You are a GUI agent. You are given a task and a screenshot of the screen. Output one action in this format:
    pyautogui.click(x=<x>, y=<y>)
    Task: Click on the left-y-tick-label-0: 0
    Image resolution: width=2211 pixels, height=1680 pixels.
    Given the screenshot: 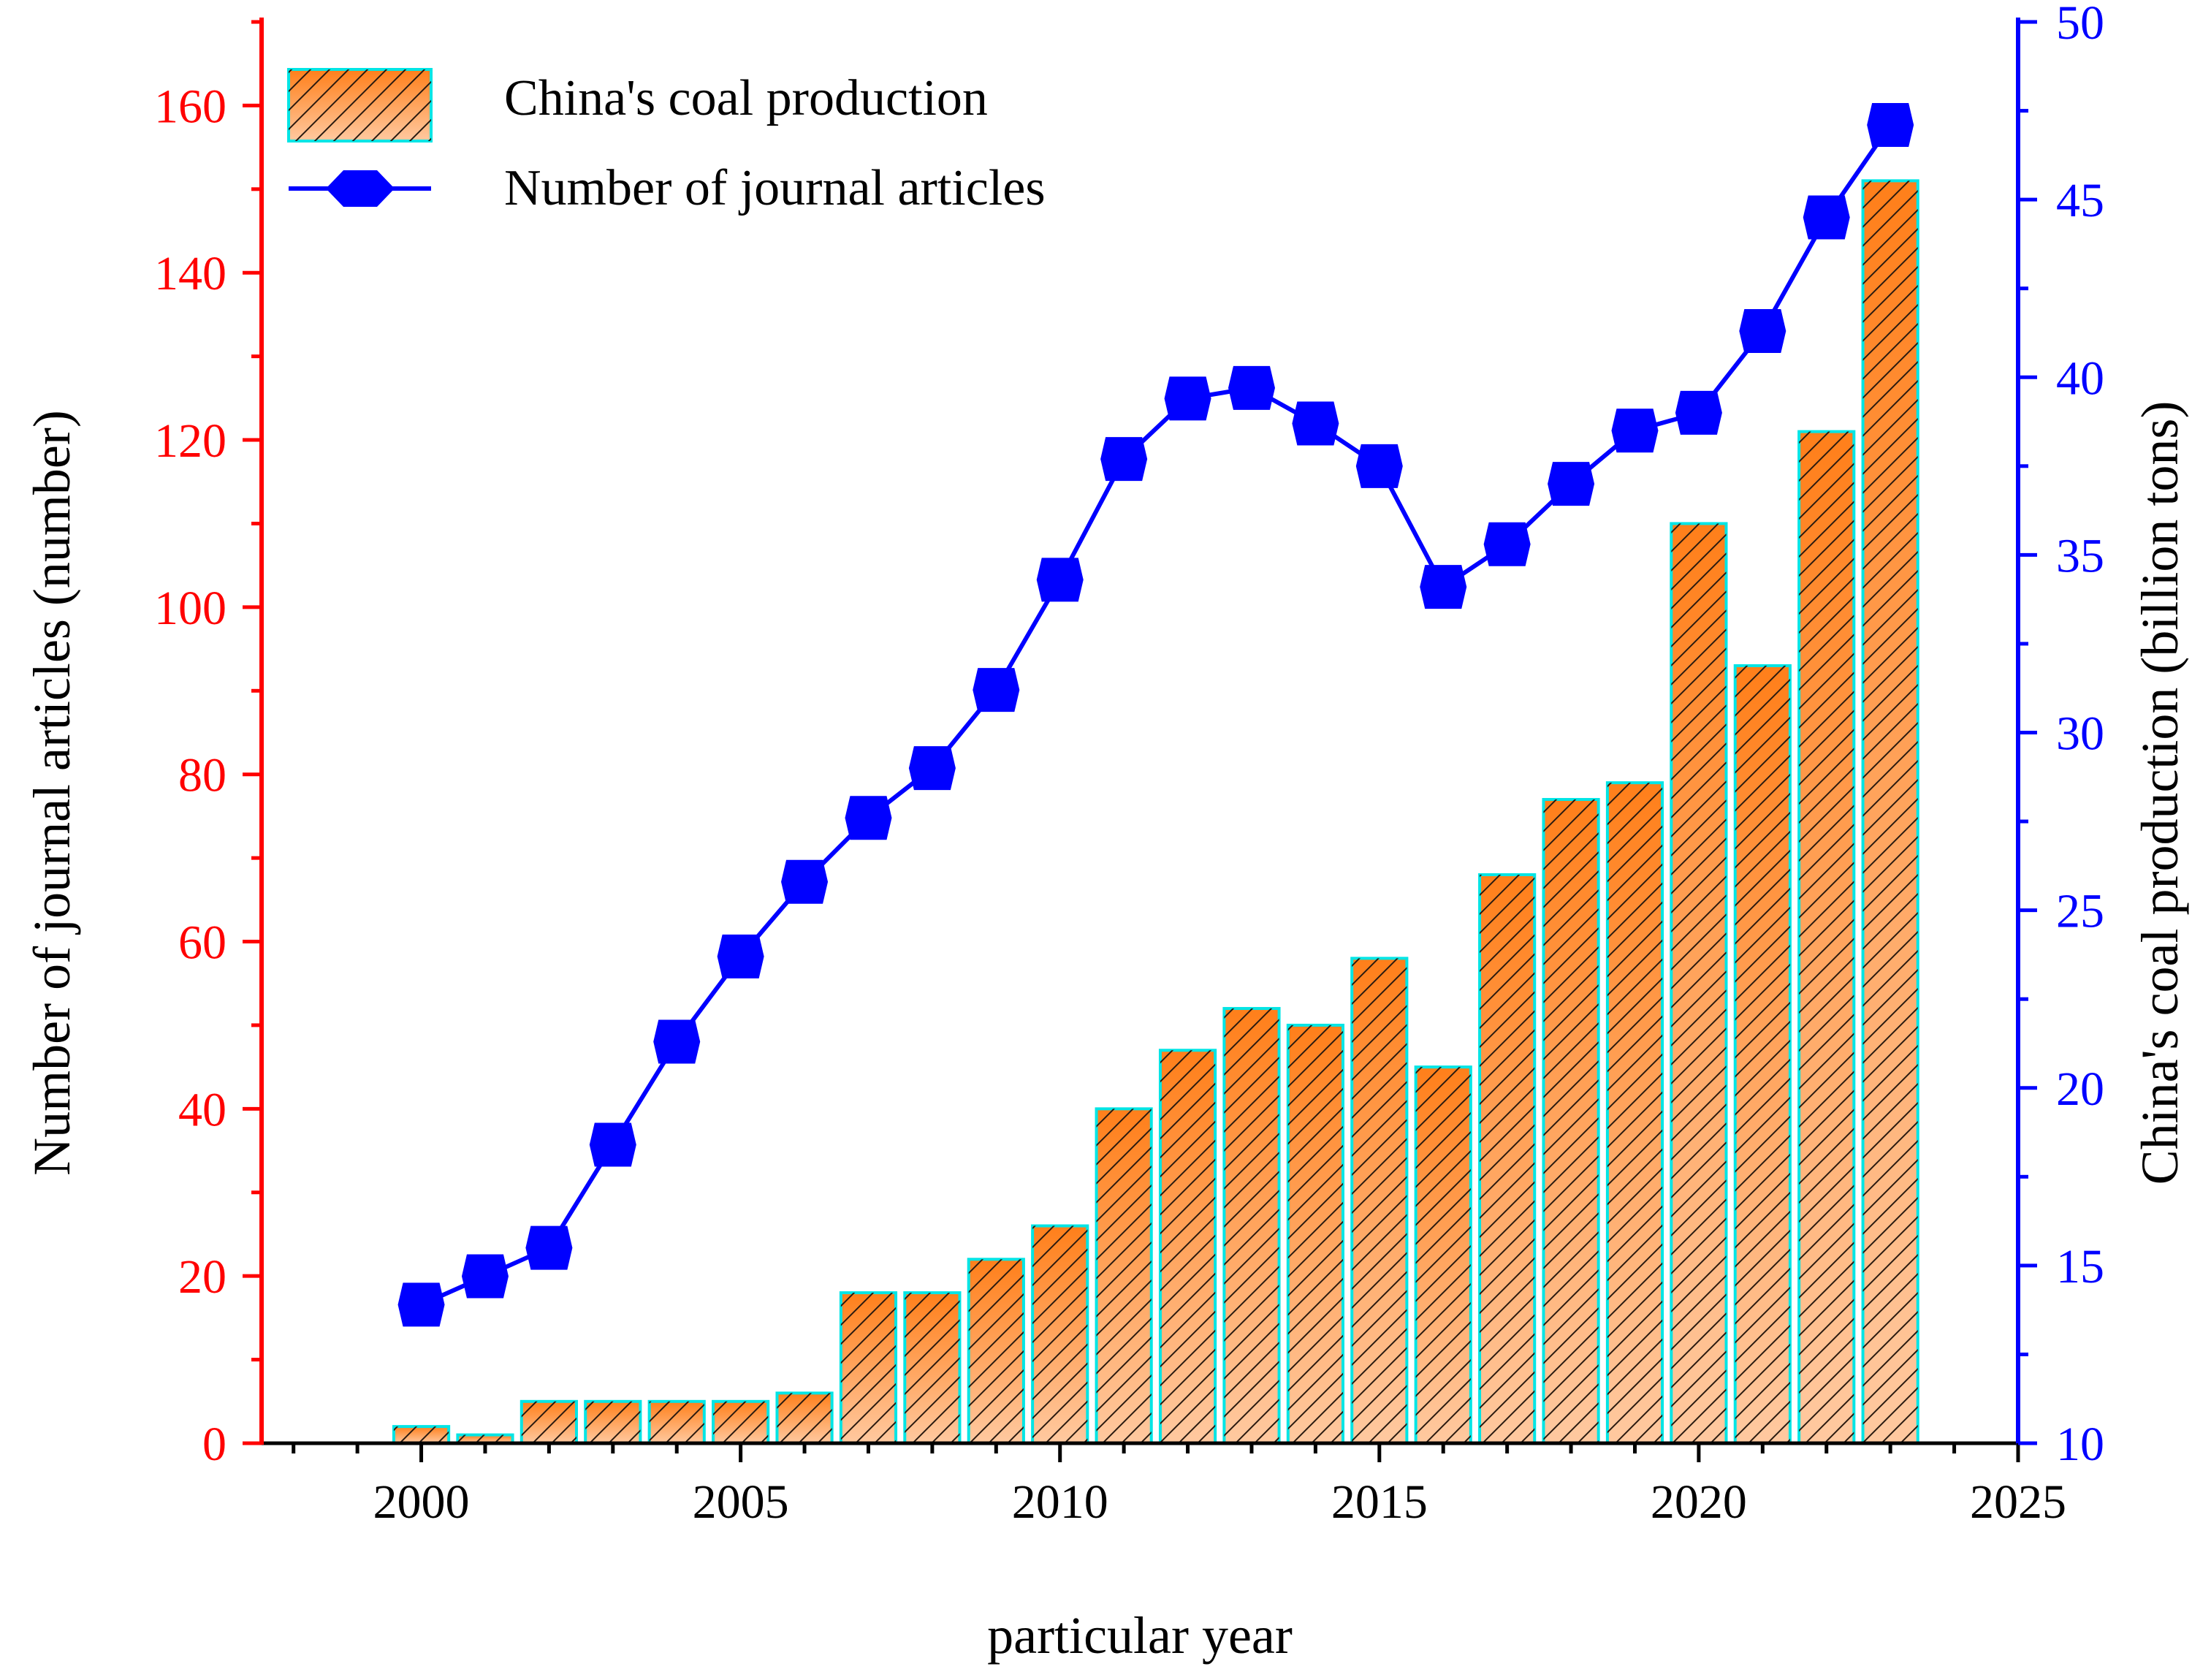 What is the action you would take?
    pyautogui.click(x=214, y=1444)
    